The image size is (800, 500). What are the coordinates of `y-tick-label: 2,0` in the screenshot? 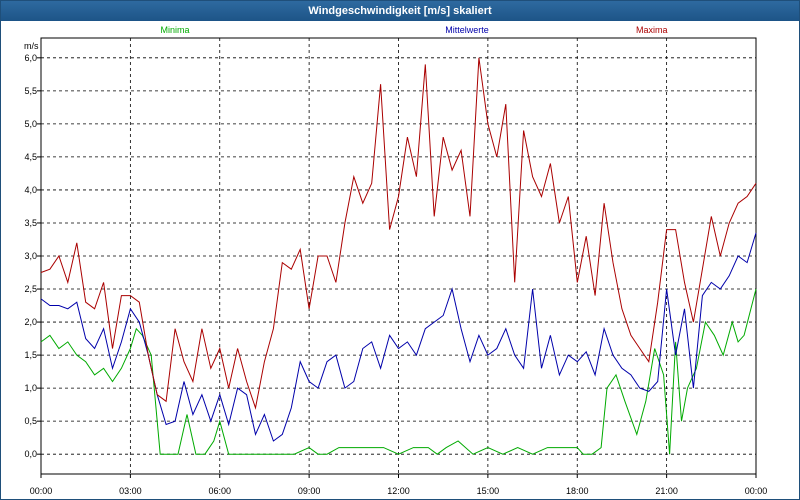 It's located at (30, 322).